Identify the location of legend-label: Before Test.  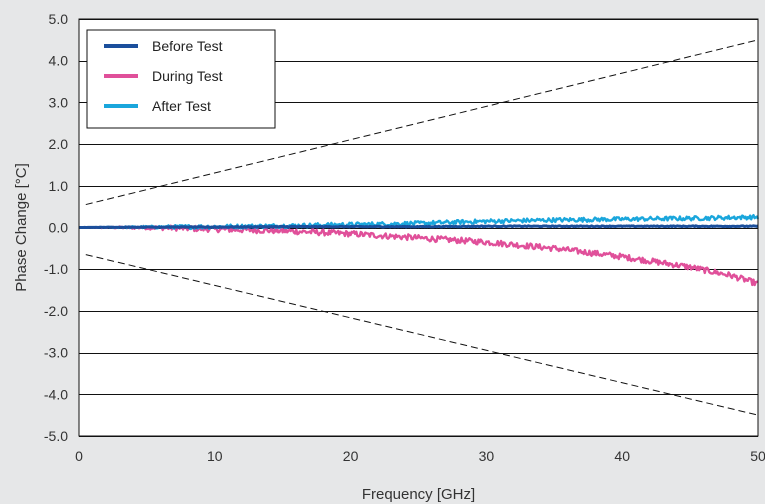
(187, 46).